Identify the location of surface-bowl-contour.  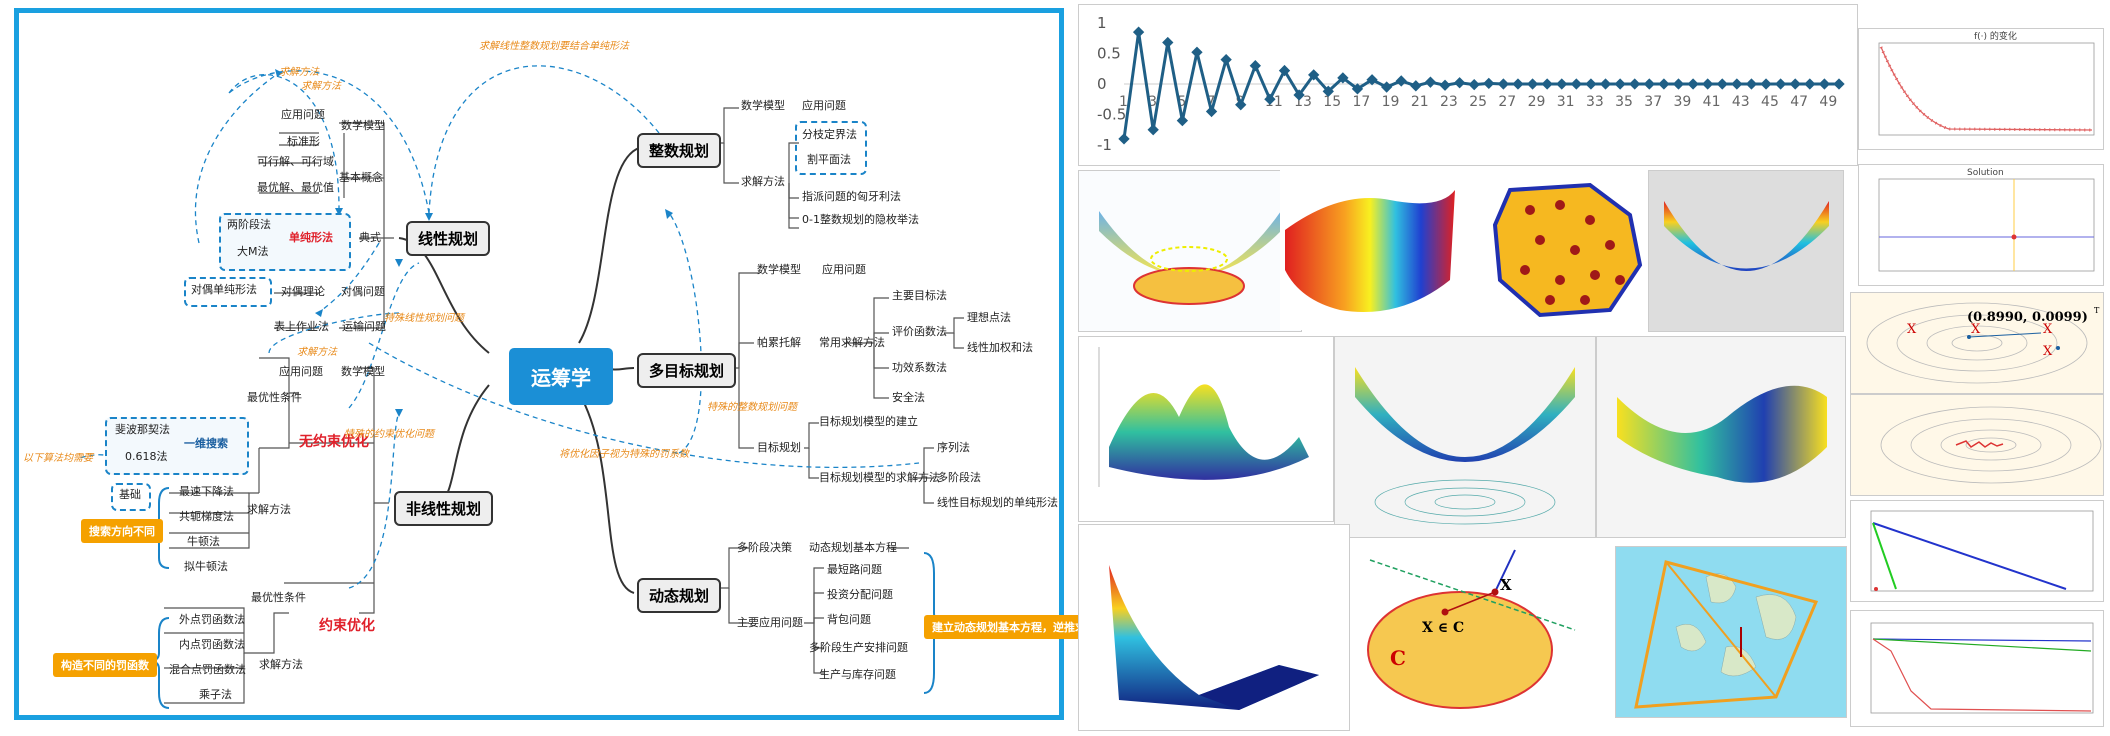
(1190, 251).